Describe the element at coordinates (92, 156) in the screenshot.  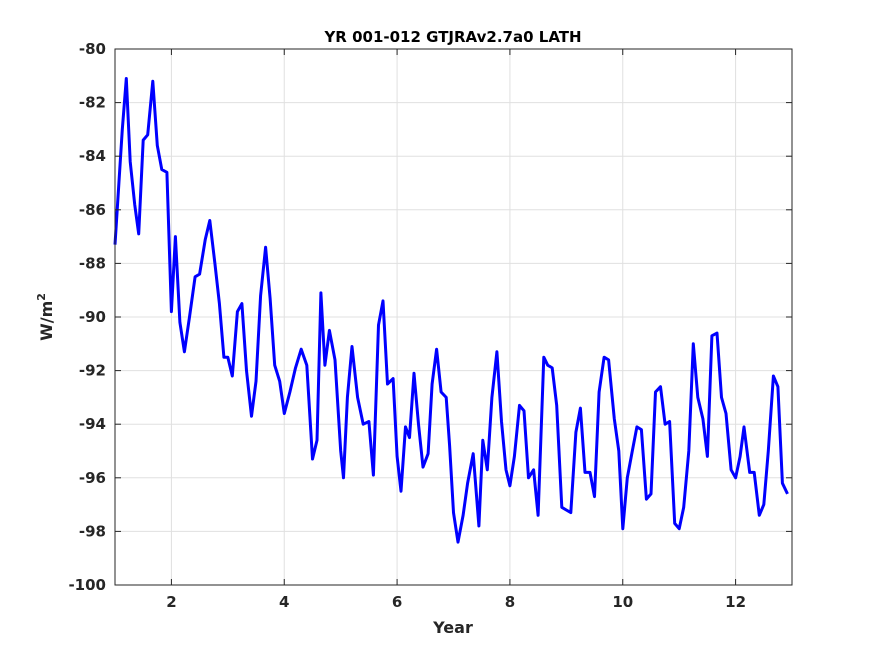
I see `y-tick-label: -84` at that location.